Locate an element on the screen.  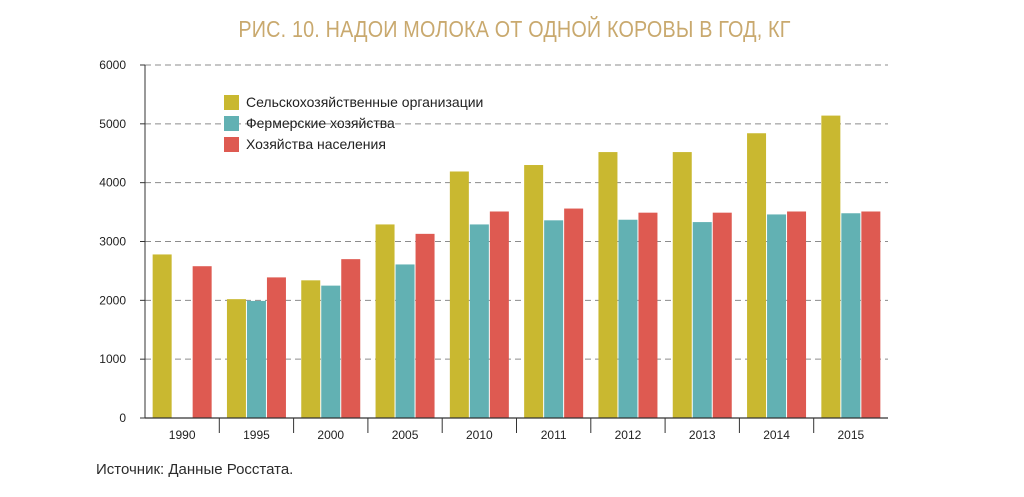
y-tick-label: 1000 is located at coordinates (112, 359).